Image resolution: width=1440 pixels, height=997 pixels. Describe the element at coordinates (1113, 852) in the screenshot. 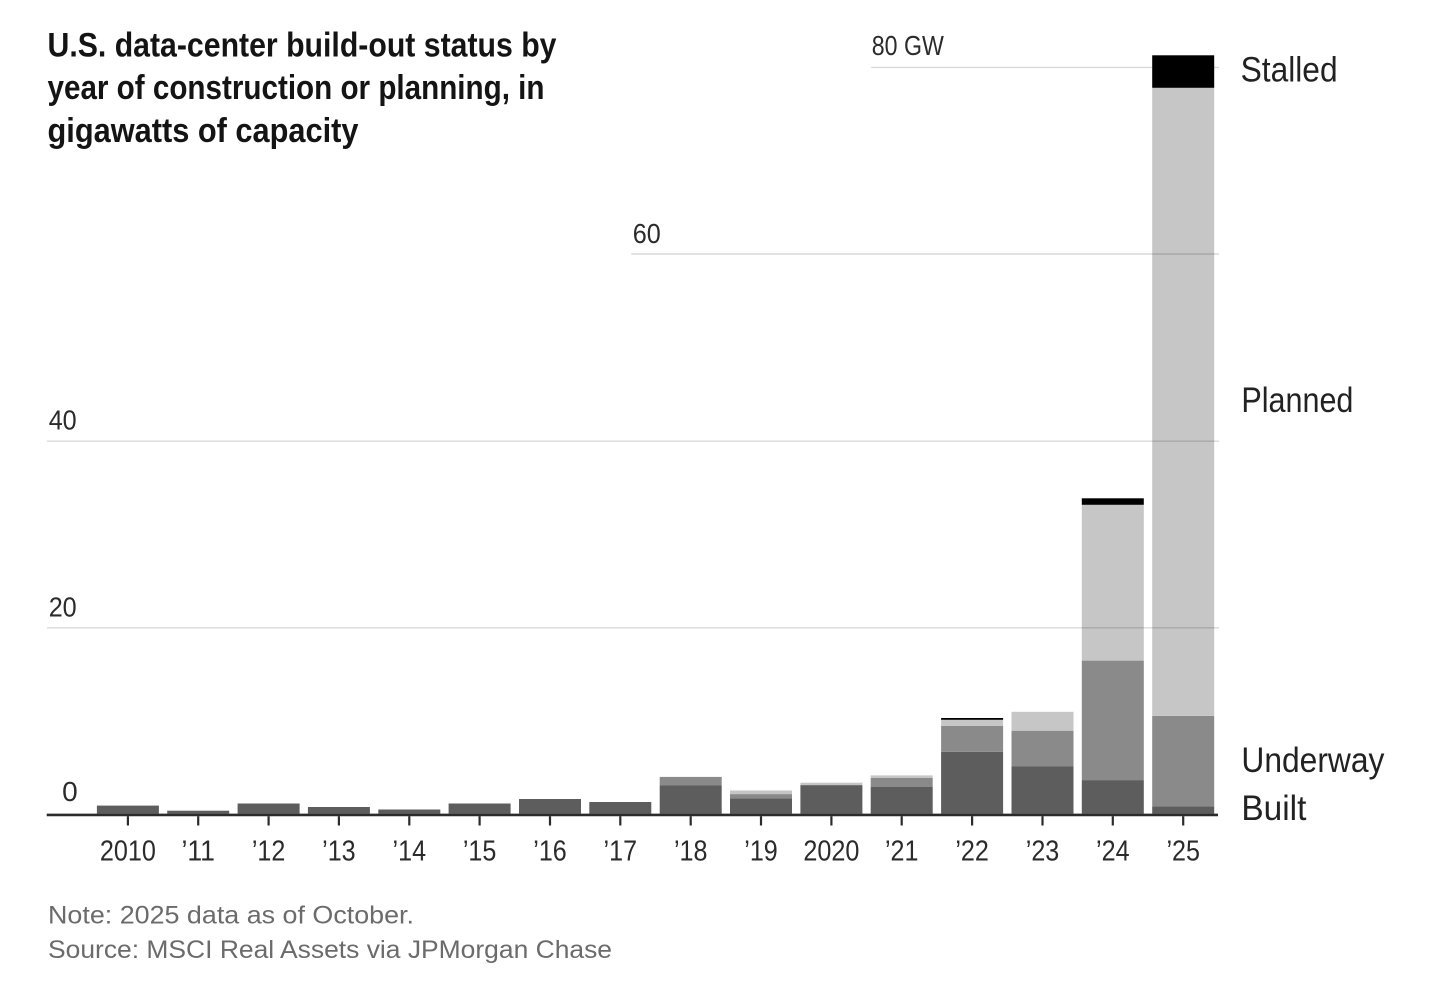

I see `svg-text: ’24` at that location.